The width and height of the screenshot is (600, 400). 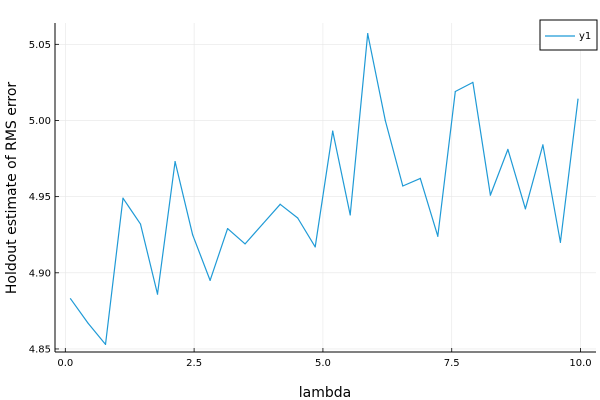 I want to click on legend-label-y1: y1, so click(x=585, y=36).